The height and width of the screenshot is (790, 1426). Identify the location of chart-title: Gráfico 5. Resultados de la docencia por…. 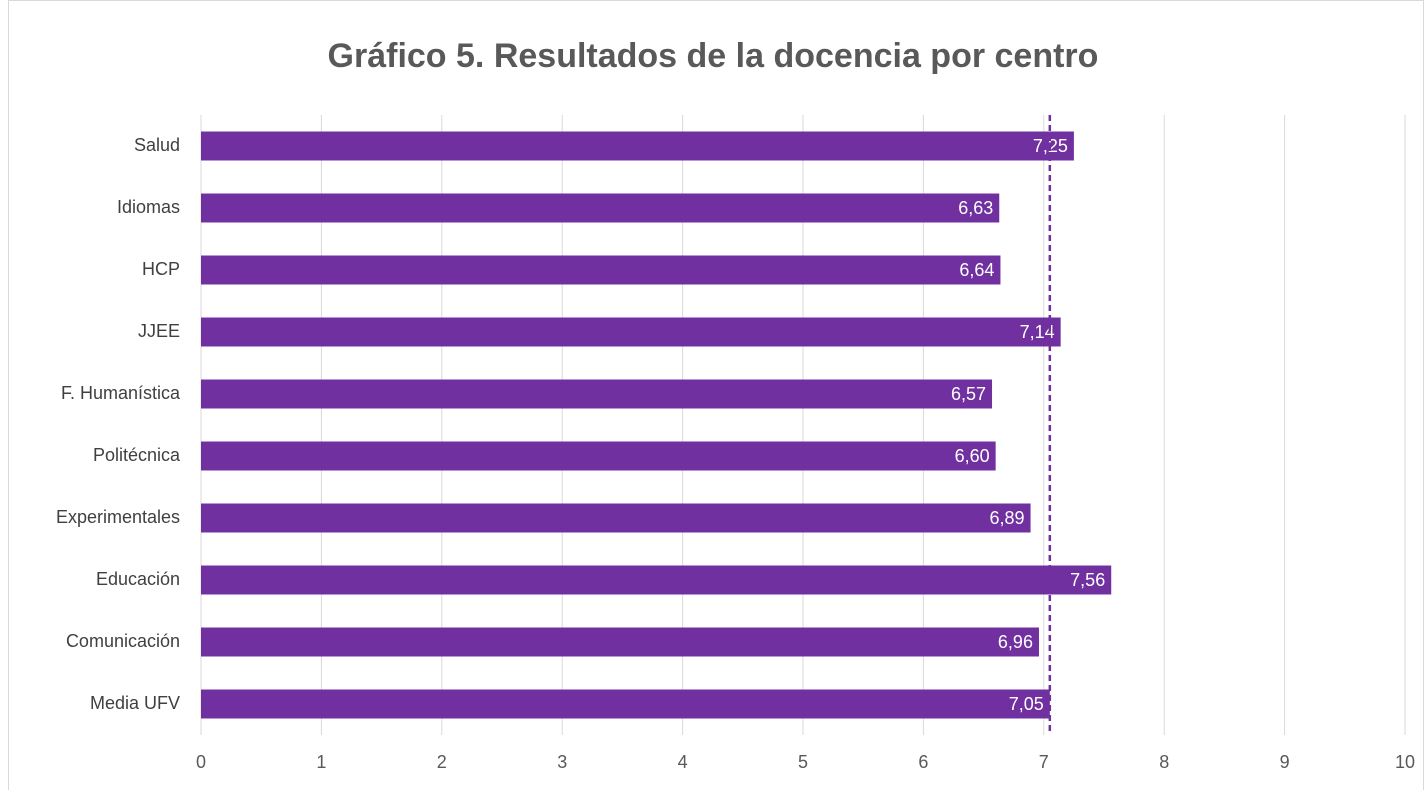
(713, 56).